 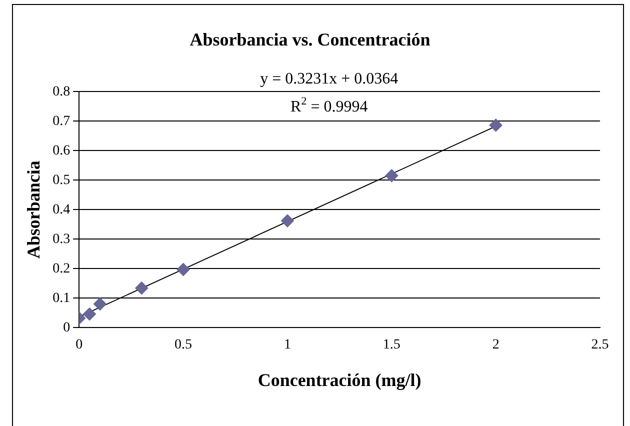 What do you see at coordinates (287, 345) in the screenshot?
I see `x-tick-label: 1` at bounding box center [287, 345].